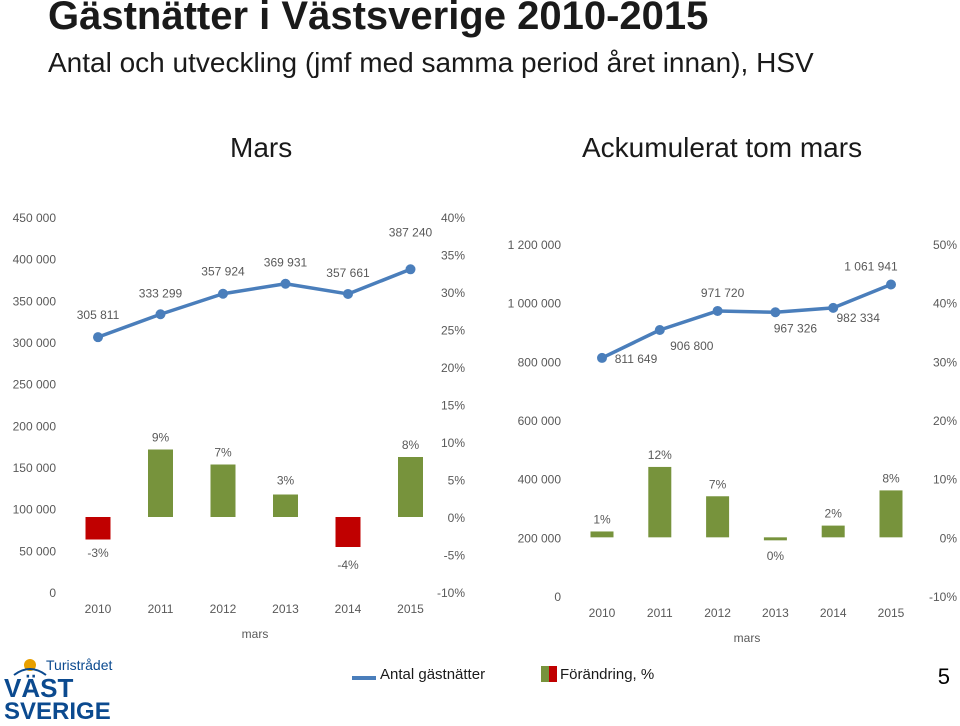 The height and width of the screenshot is (726, 960). What do you see at coordinates (891, 478) in the screenshot?
I see `chart-2-bar-label: 8%` at bounding box center [891, 478].